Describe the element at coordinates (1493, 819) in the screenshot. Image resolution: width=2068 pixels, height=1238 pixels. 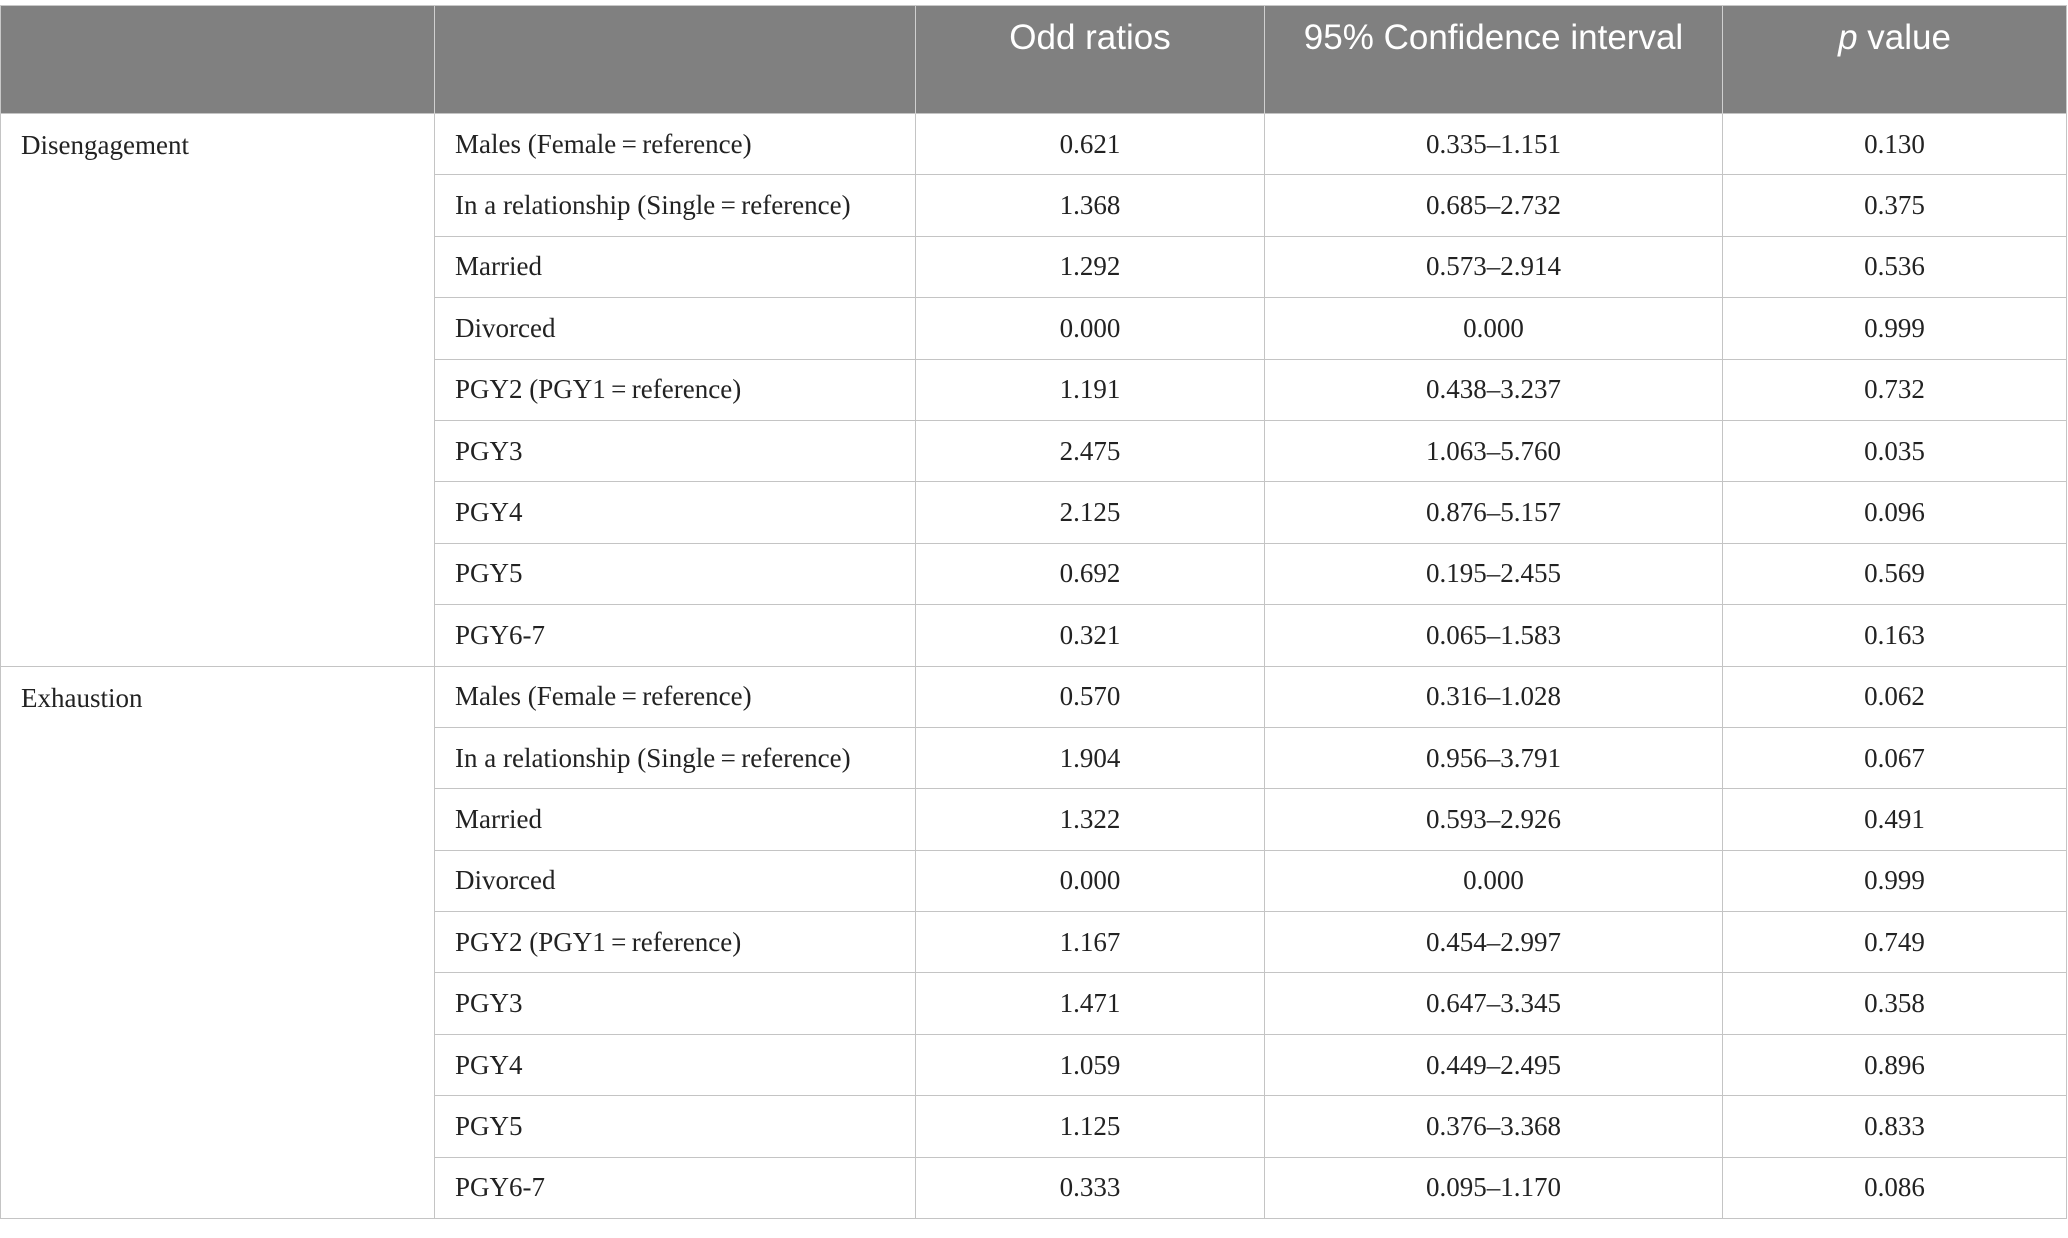
I see `confidence-interval-cell: 0.593–2.926` at that location.